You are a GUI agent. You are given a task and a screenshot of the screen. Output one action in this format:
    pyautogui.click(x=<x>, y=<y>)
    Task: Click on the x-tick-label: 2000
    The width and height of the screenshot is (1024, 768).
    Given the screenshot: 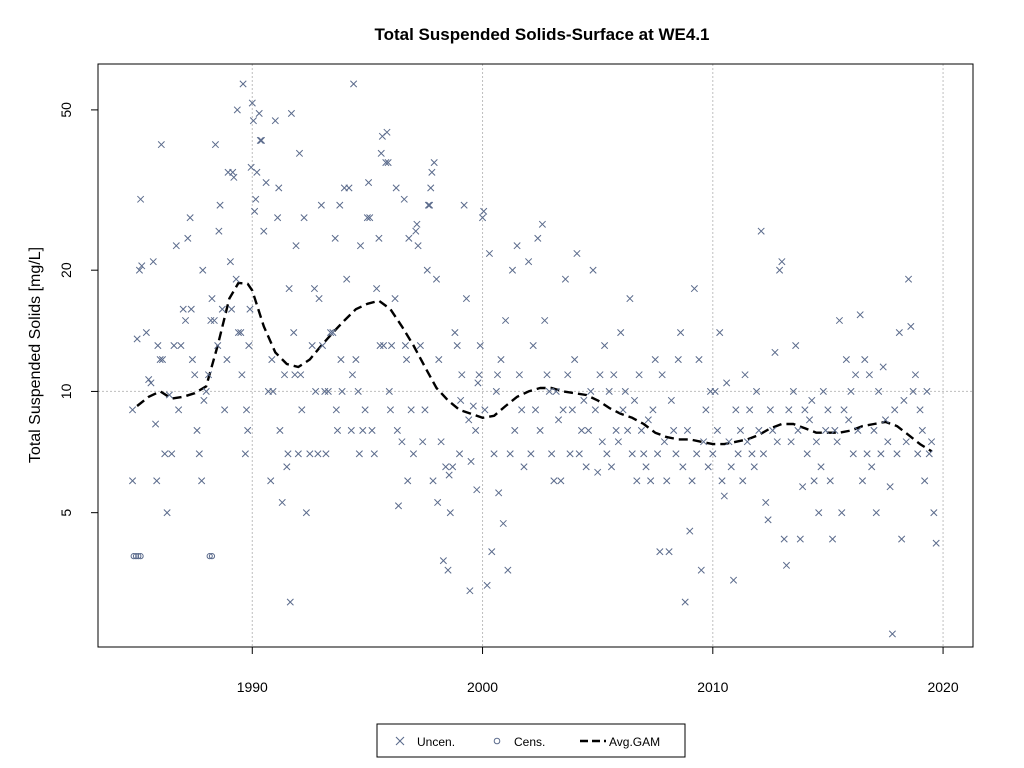 What is the action you would take?
    pyautogui.click(x=482, y=687)
    